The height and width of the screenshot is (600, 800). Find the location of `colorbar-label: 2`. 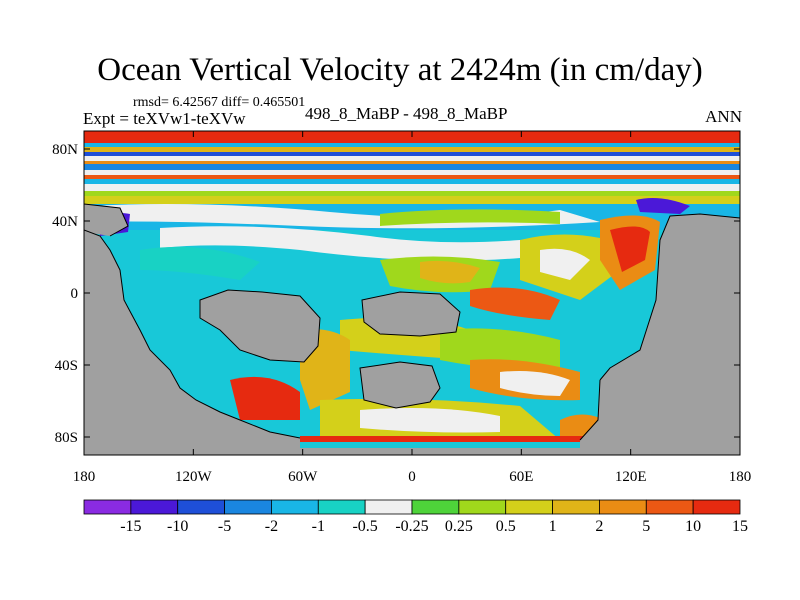

colorbar-label: 2 is located at coordinates (599, 526).